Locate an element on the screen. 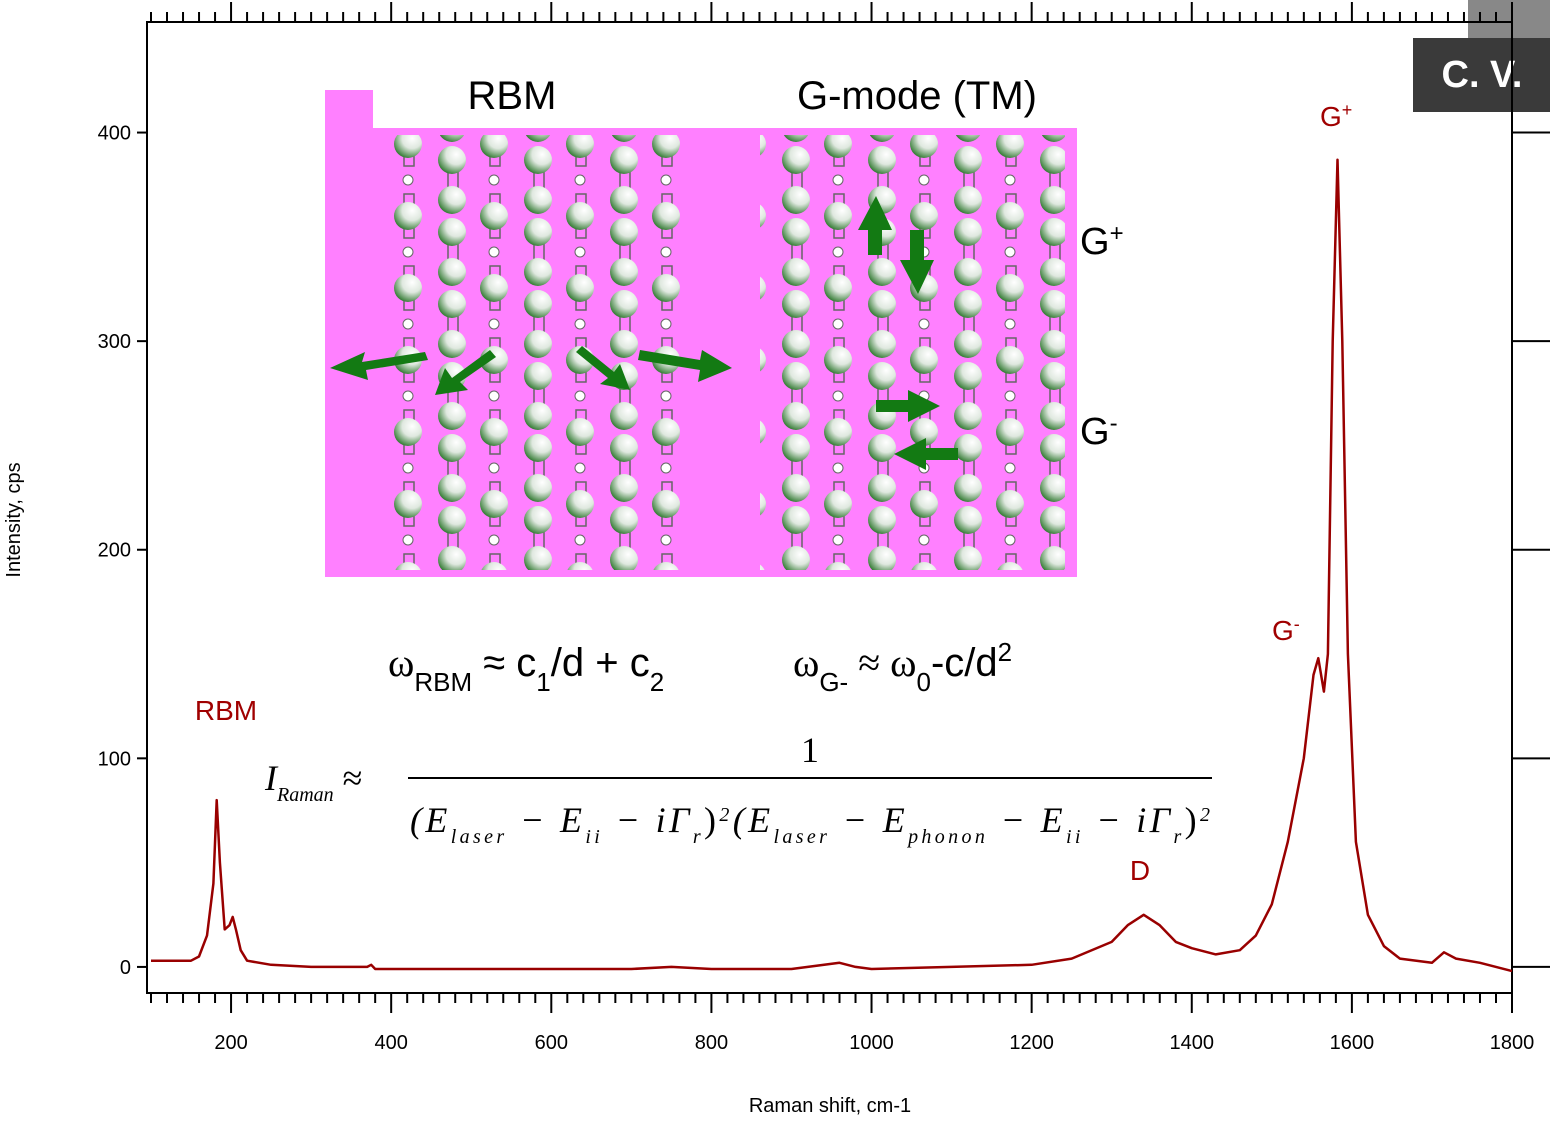 This screenshot has height=1127, width=1550. peak-label: D is located at coordinates (1140, 870).